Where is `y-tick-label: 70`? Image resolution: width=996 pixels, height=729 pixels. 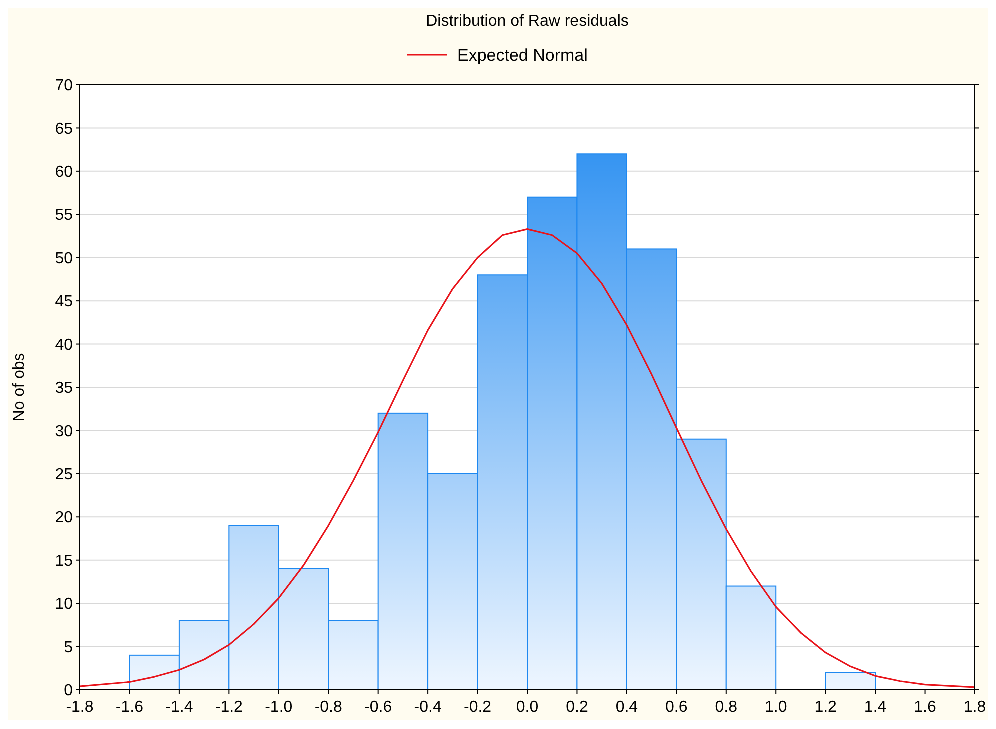
y-tick-label: 70 is located at coordinates (64, 86).